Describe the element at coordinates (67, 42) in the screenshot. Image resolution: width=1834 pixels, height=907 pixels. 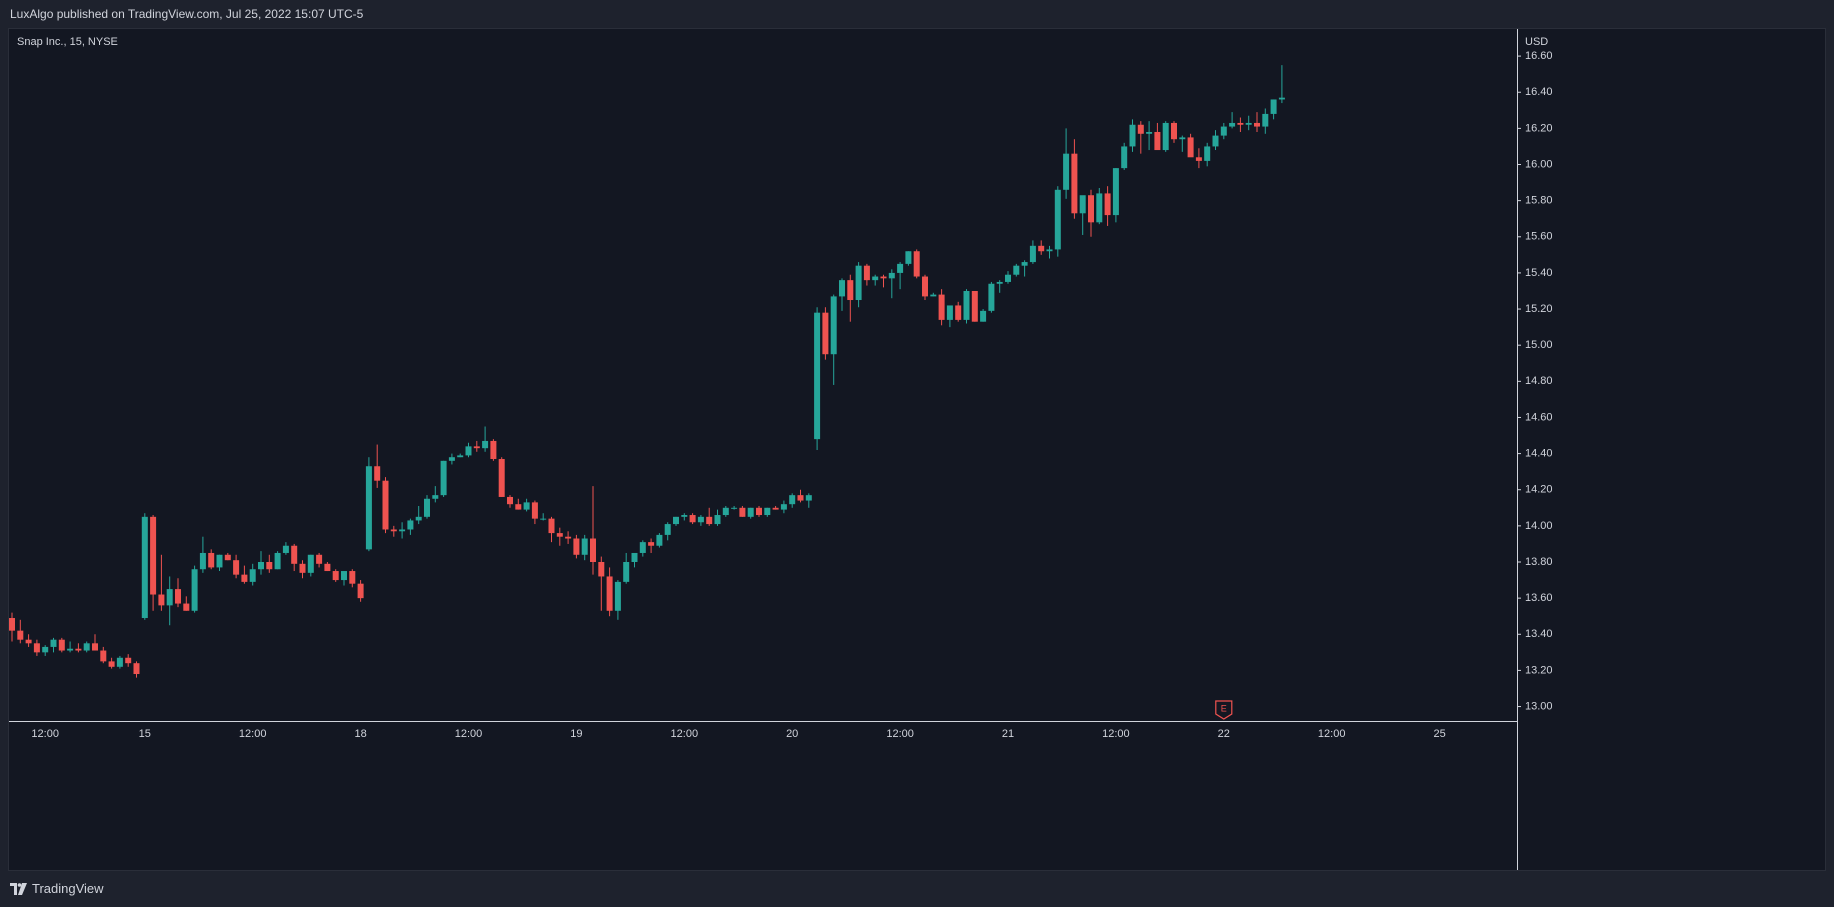
I see `symbol-label: Snap Inc., 15, NYSE` at that location.